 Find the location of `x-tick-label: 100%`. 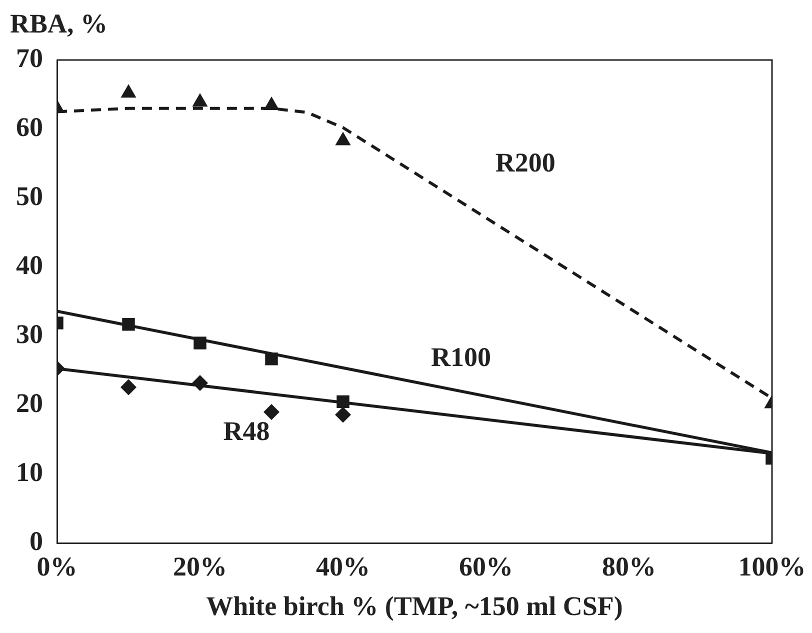

x-tick-label: 100% is located at coordinates (772, 566).